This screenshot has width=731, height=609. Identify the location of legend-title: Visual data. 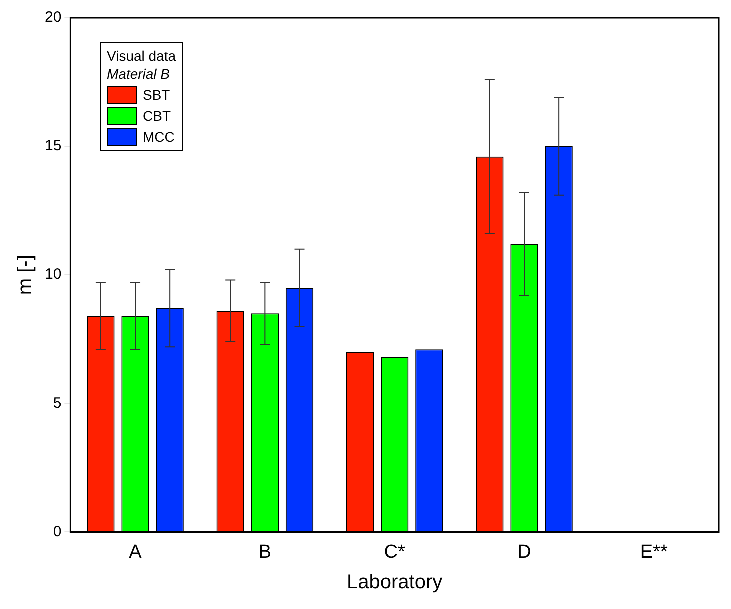
(141, 56).